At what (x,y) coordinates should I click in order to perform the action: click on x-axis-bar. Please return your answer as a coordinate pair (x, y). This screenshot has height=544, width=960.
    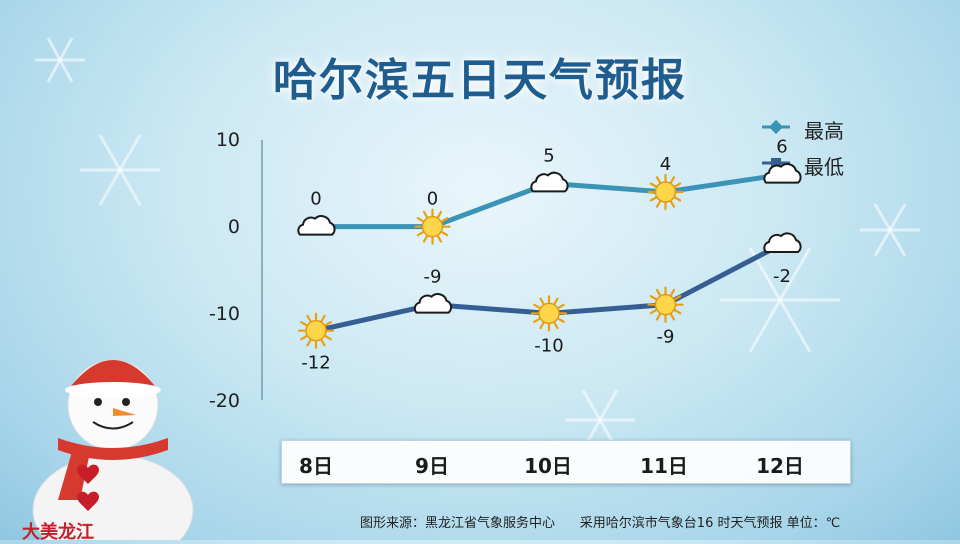
    Looking at the image, I should click on (566, 462).